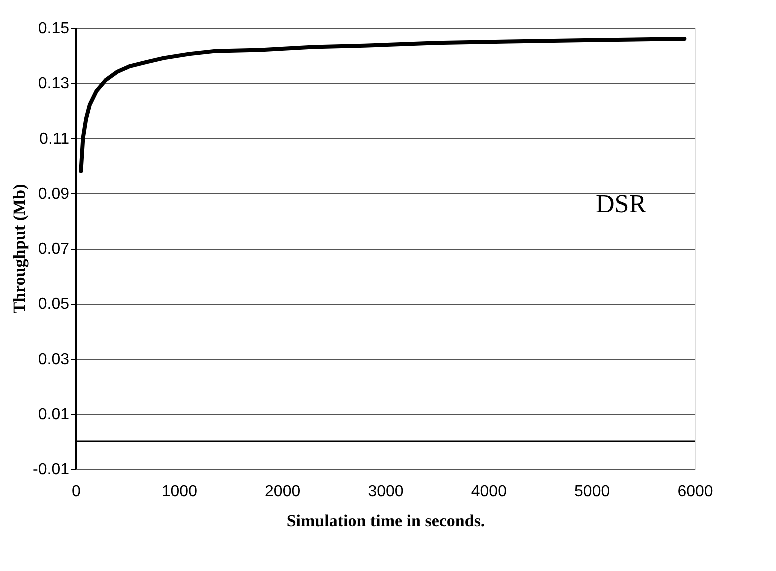 The height and width of the screenshot is (571, 776). What do you see at coordinates (696, 492) in the screenshot?
I see `x-tick-label: 6000` at bounding box center [696, 492].